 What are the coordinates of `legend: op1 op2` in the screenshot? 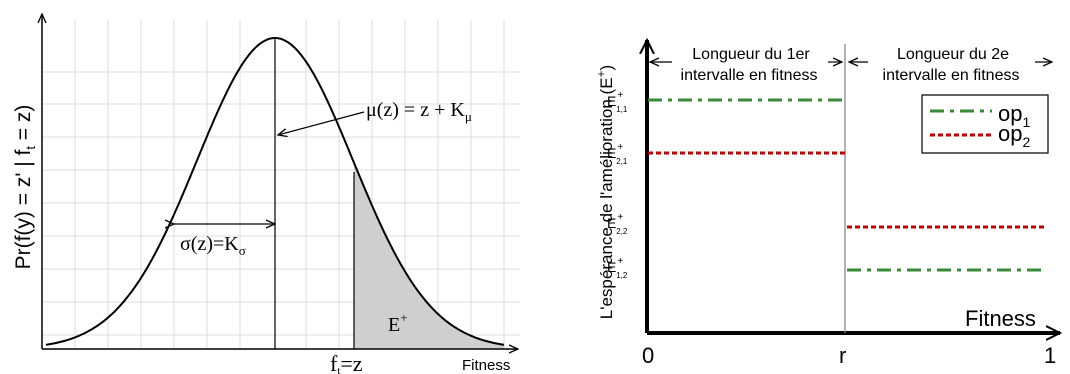 It's located at (985, 124).